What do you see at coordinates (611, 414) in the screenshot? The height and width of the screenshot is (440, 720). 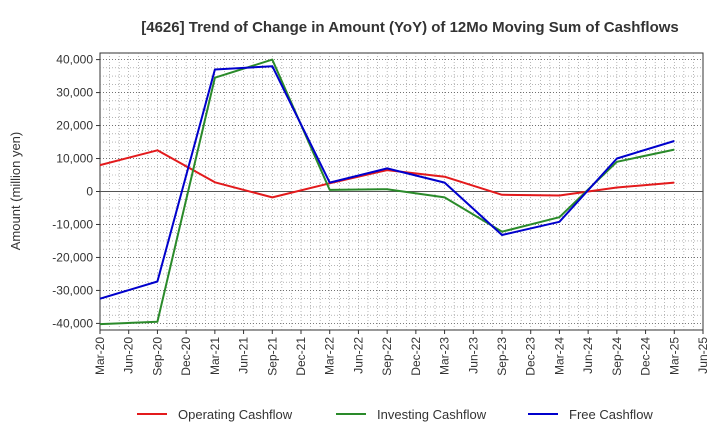 I see `legend-label: Free Cashflow` at bounding box center [611, 414].